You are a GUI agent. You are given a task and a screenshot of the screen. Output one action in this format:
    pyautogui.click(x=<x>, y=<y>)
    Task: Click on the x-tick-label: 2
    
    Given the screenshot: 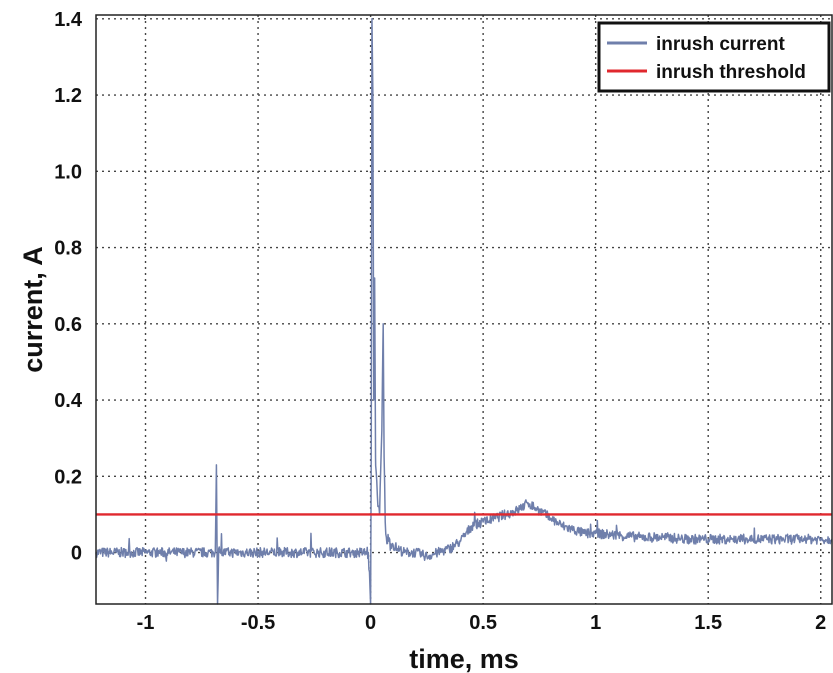 What is the action you would take?
    pyautogui.click(x=820, y=623)
    